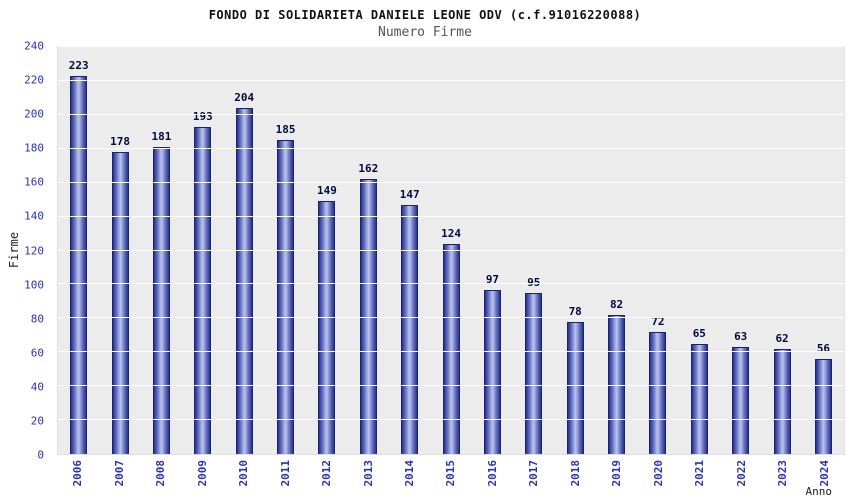 This screenshot has width=850, height=500. I want to click on bar-2017, so click(534, 373).